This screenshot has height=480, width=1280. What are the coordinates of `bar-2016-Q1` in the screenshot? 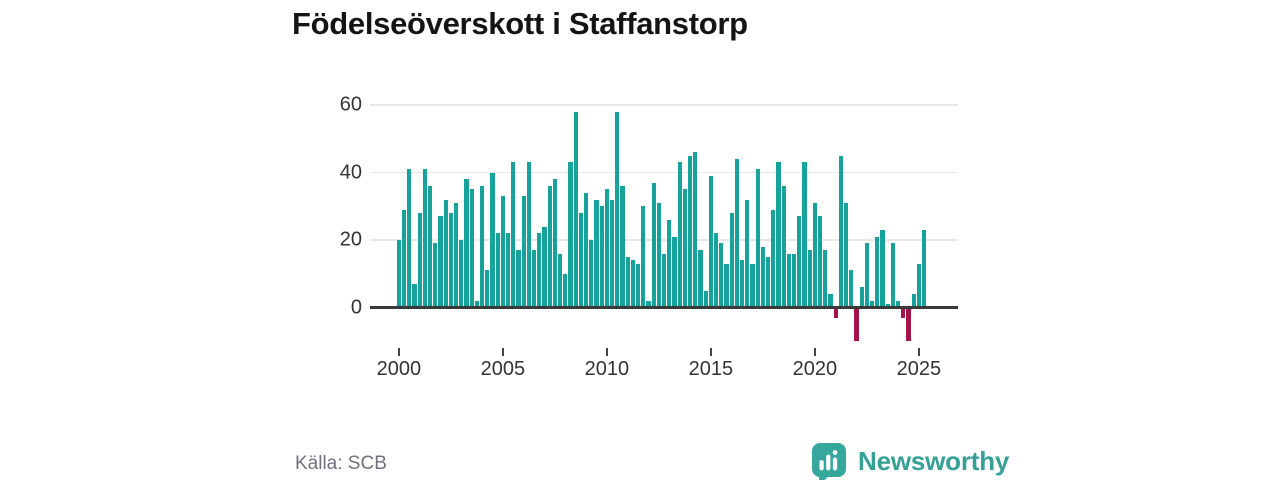 It's located at (731, 260).